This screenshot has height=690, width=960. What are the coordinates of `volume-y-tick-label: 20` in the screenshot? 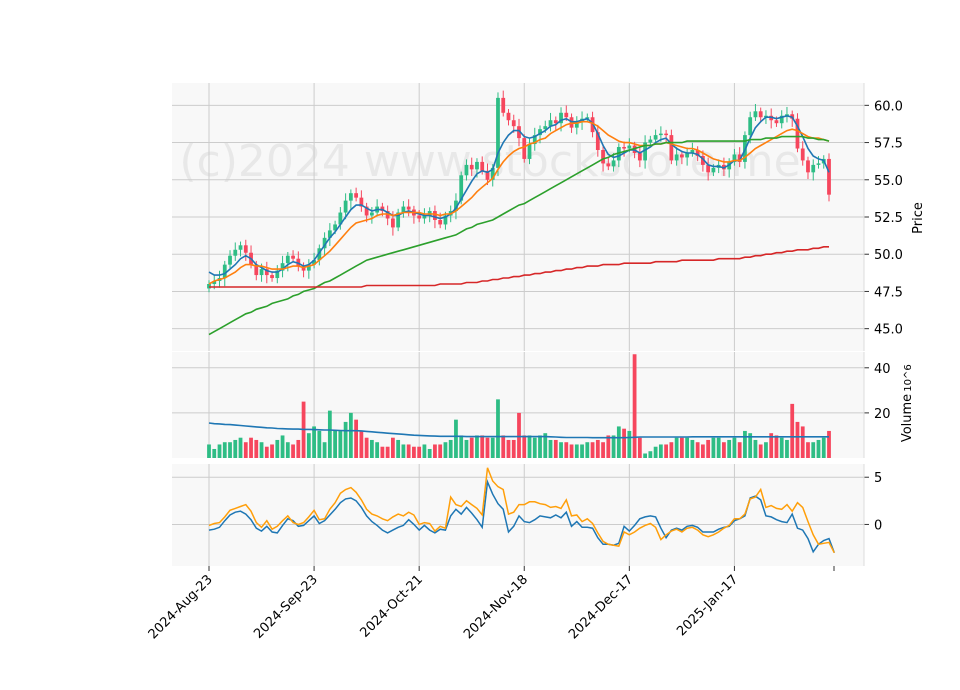 It's located at (882, 414).